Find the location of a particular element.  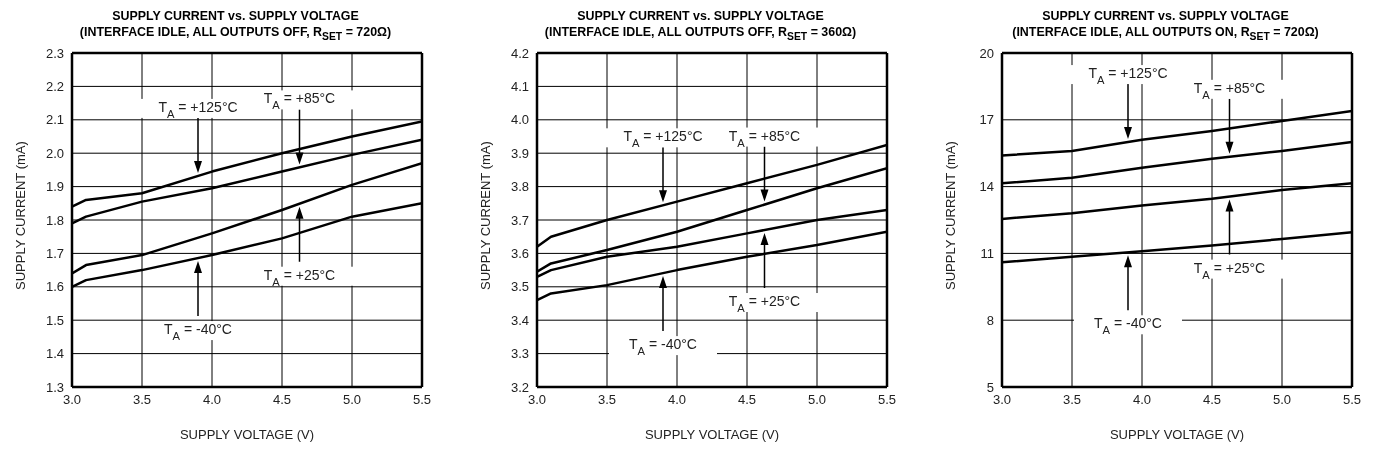

y-tick-label: 1.3 is located at coordinates (54, 387).